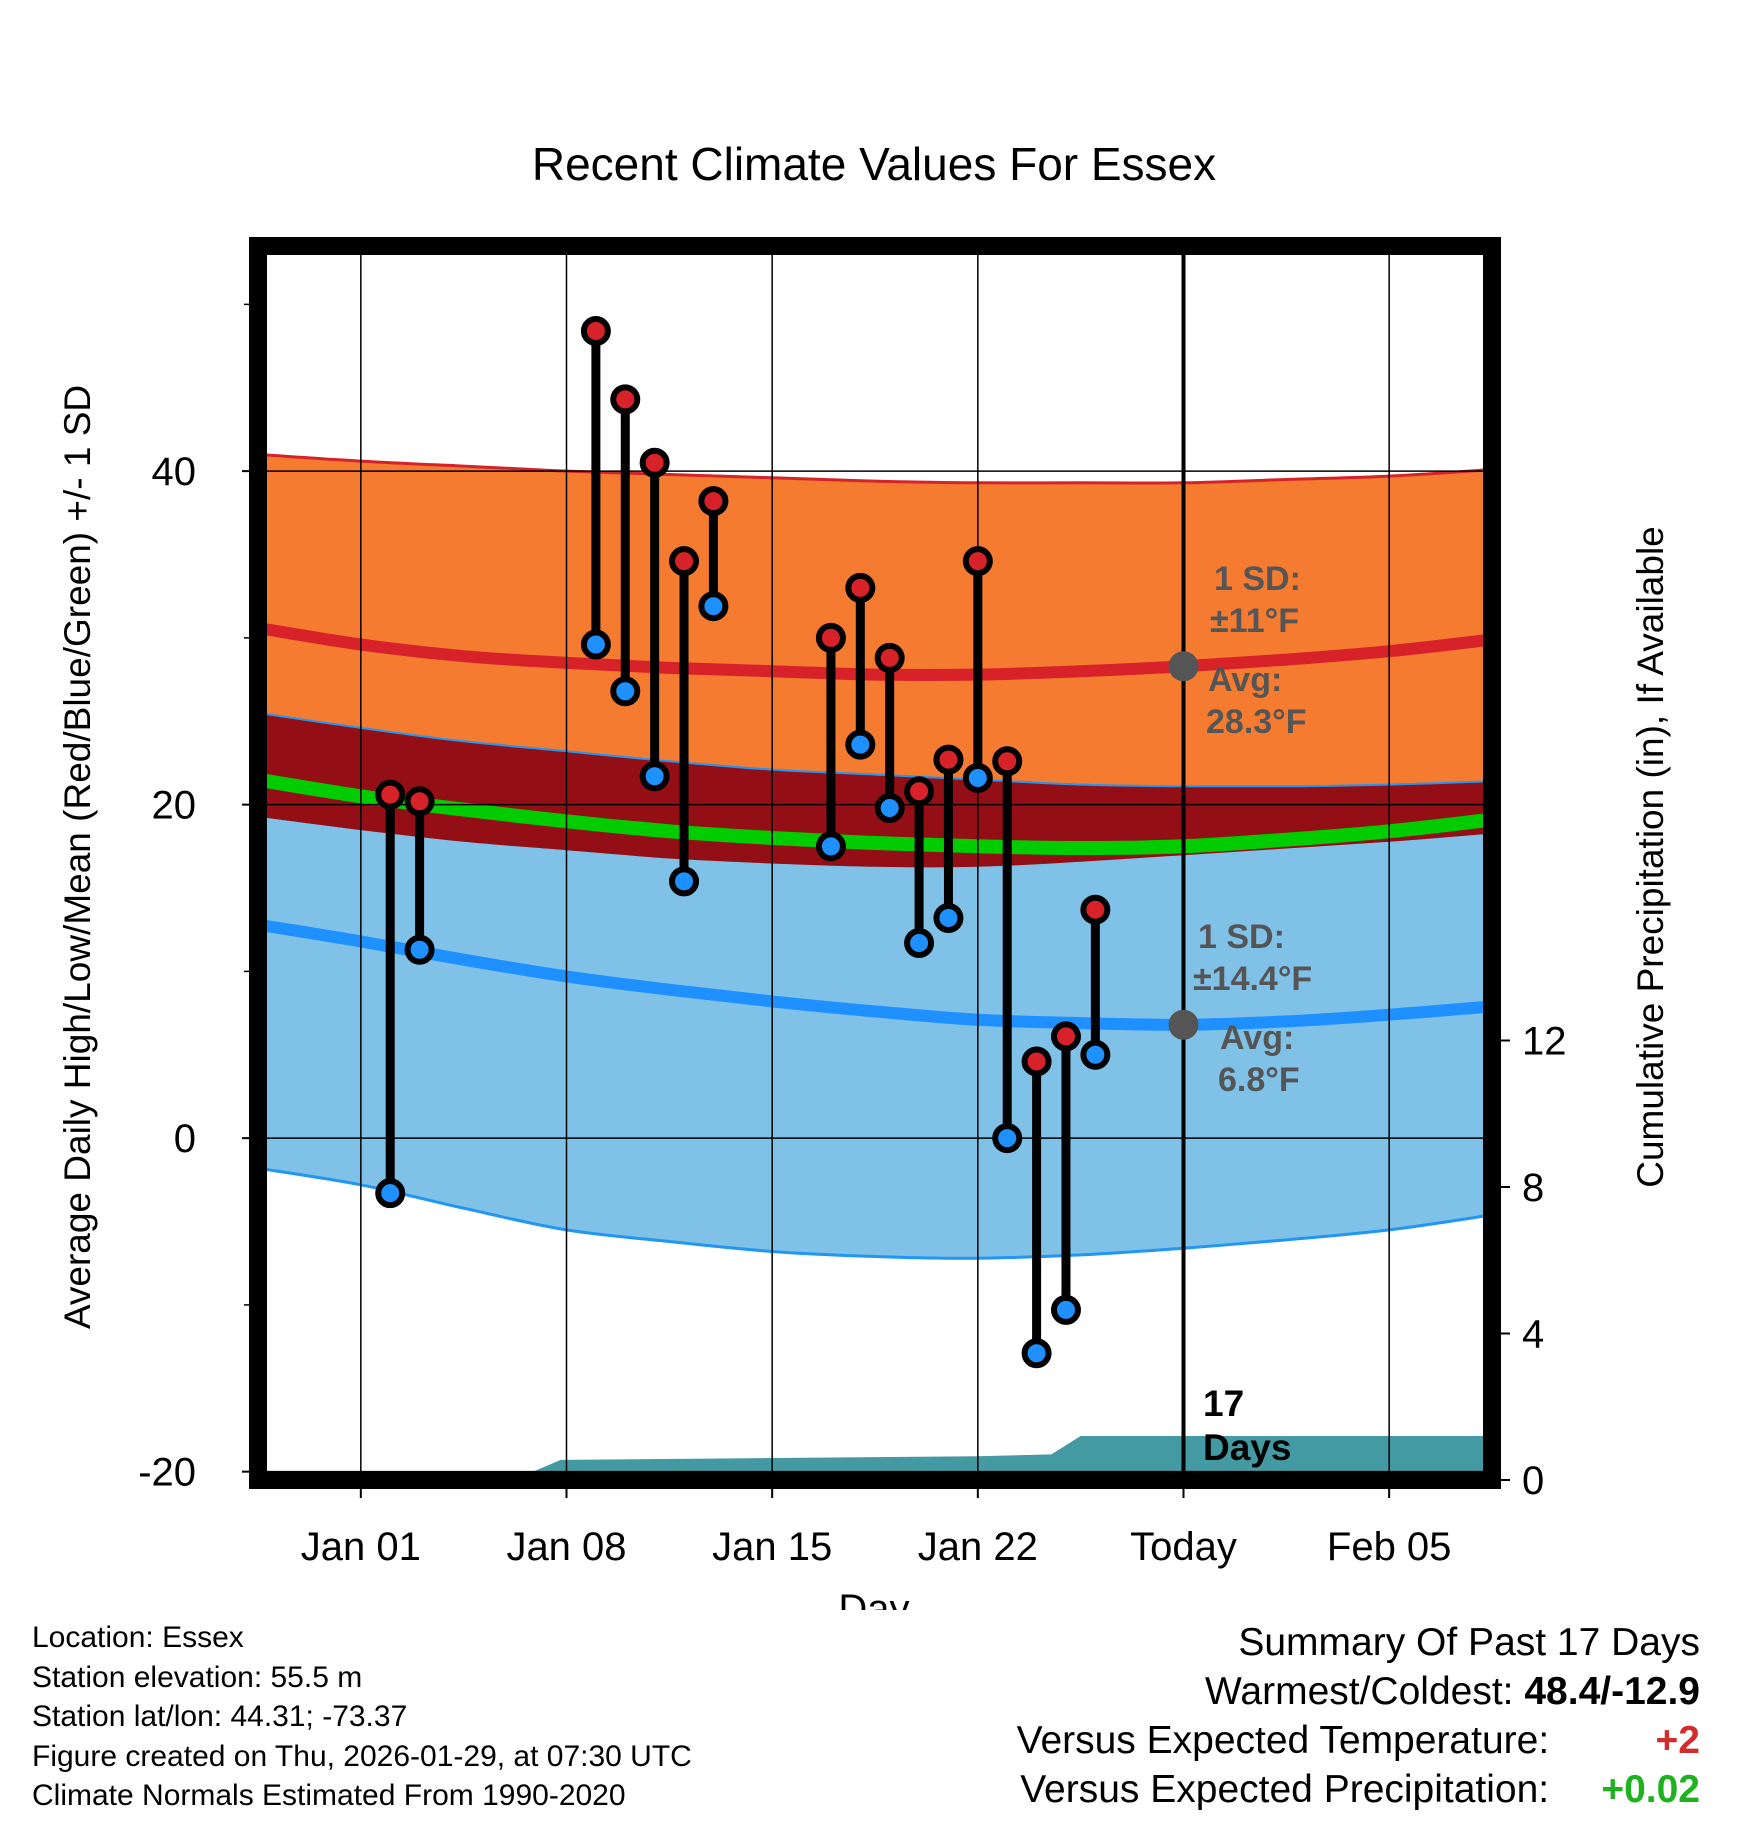 The image size is (1748, 1828). Describe the element at coordinates (1183, 666) in the screenshot. I see `high-avg-today-marker` at that location.